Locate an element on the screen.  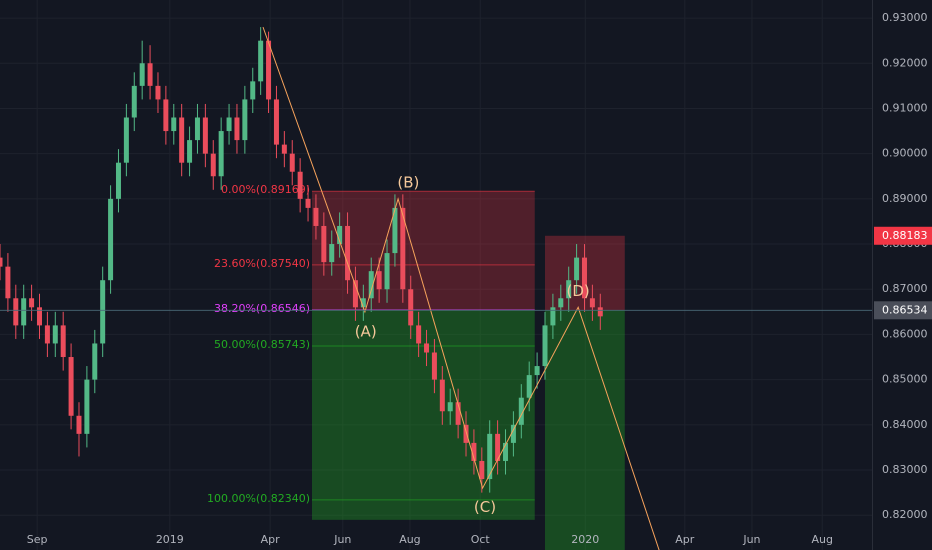
wave-label: (D) is located at coordinates (578, 291).